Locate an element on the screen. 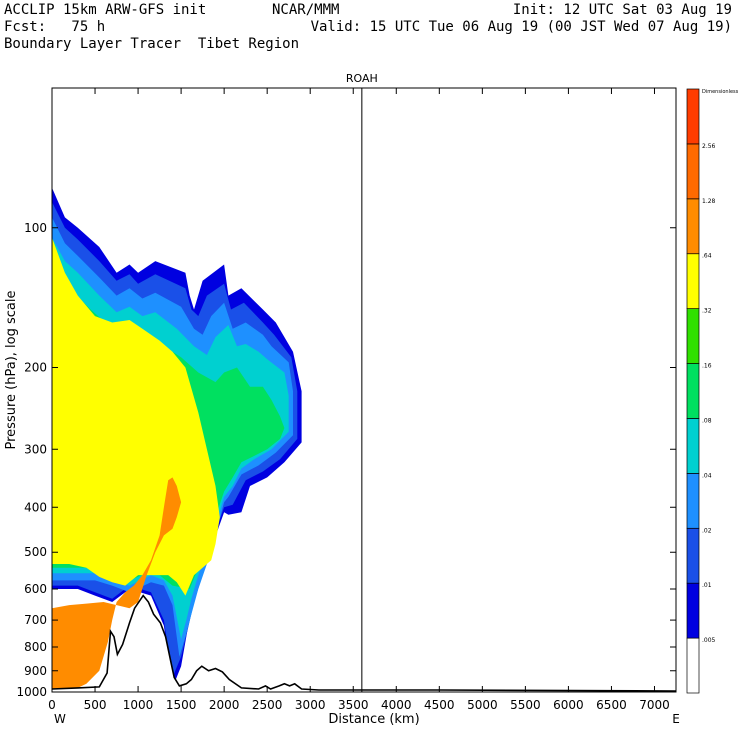  terrain-fill is located at coordinates (364, 643).